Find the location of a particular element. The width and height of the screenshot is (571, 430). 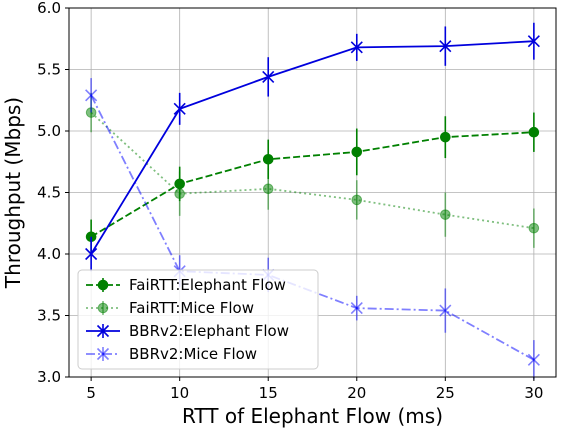

x-tick-label: 15 is located at coordinates (268, 393).